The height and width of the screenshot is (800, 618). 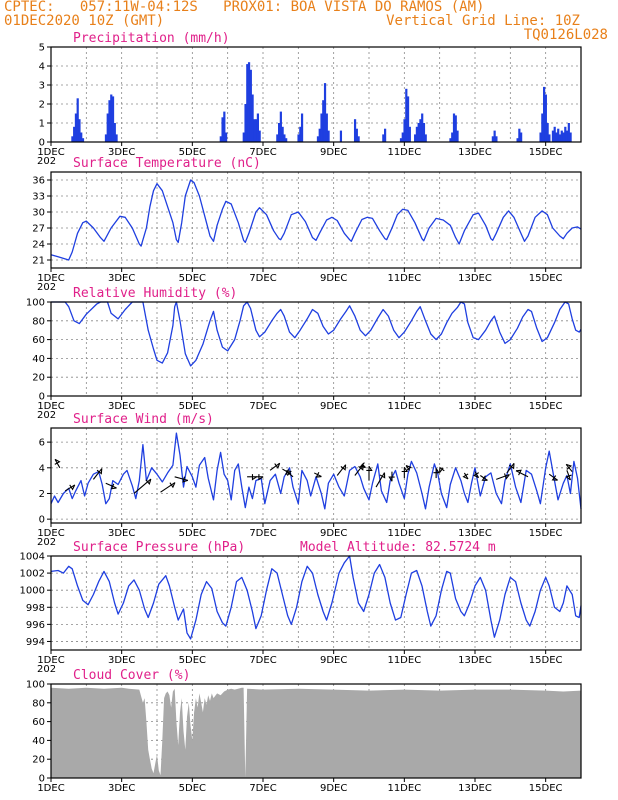 I want to click on pressure-ytick-label: 996, so click(x=35, y=625).